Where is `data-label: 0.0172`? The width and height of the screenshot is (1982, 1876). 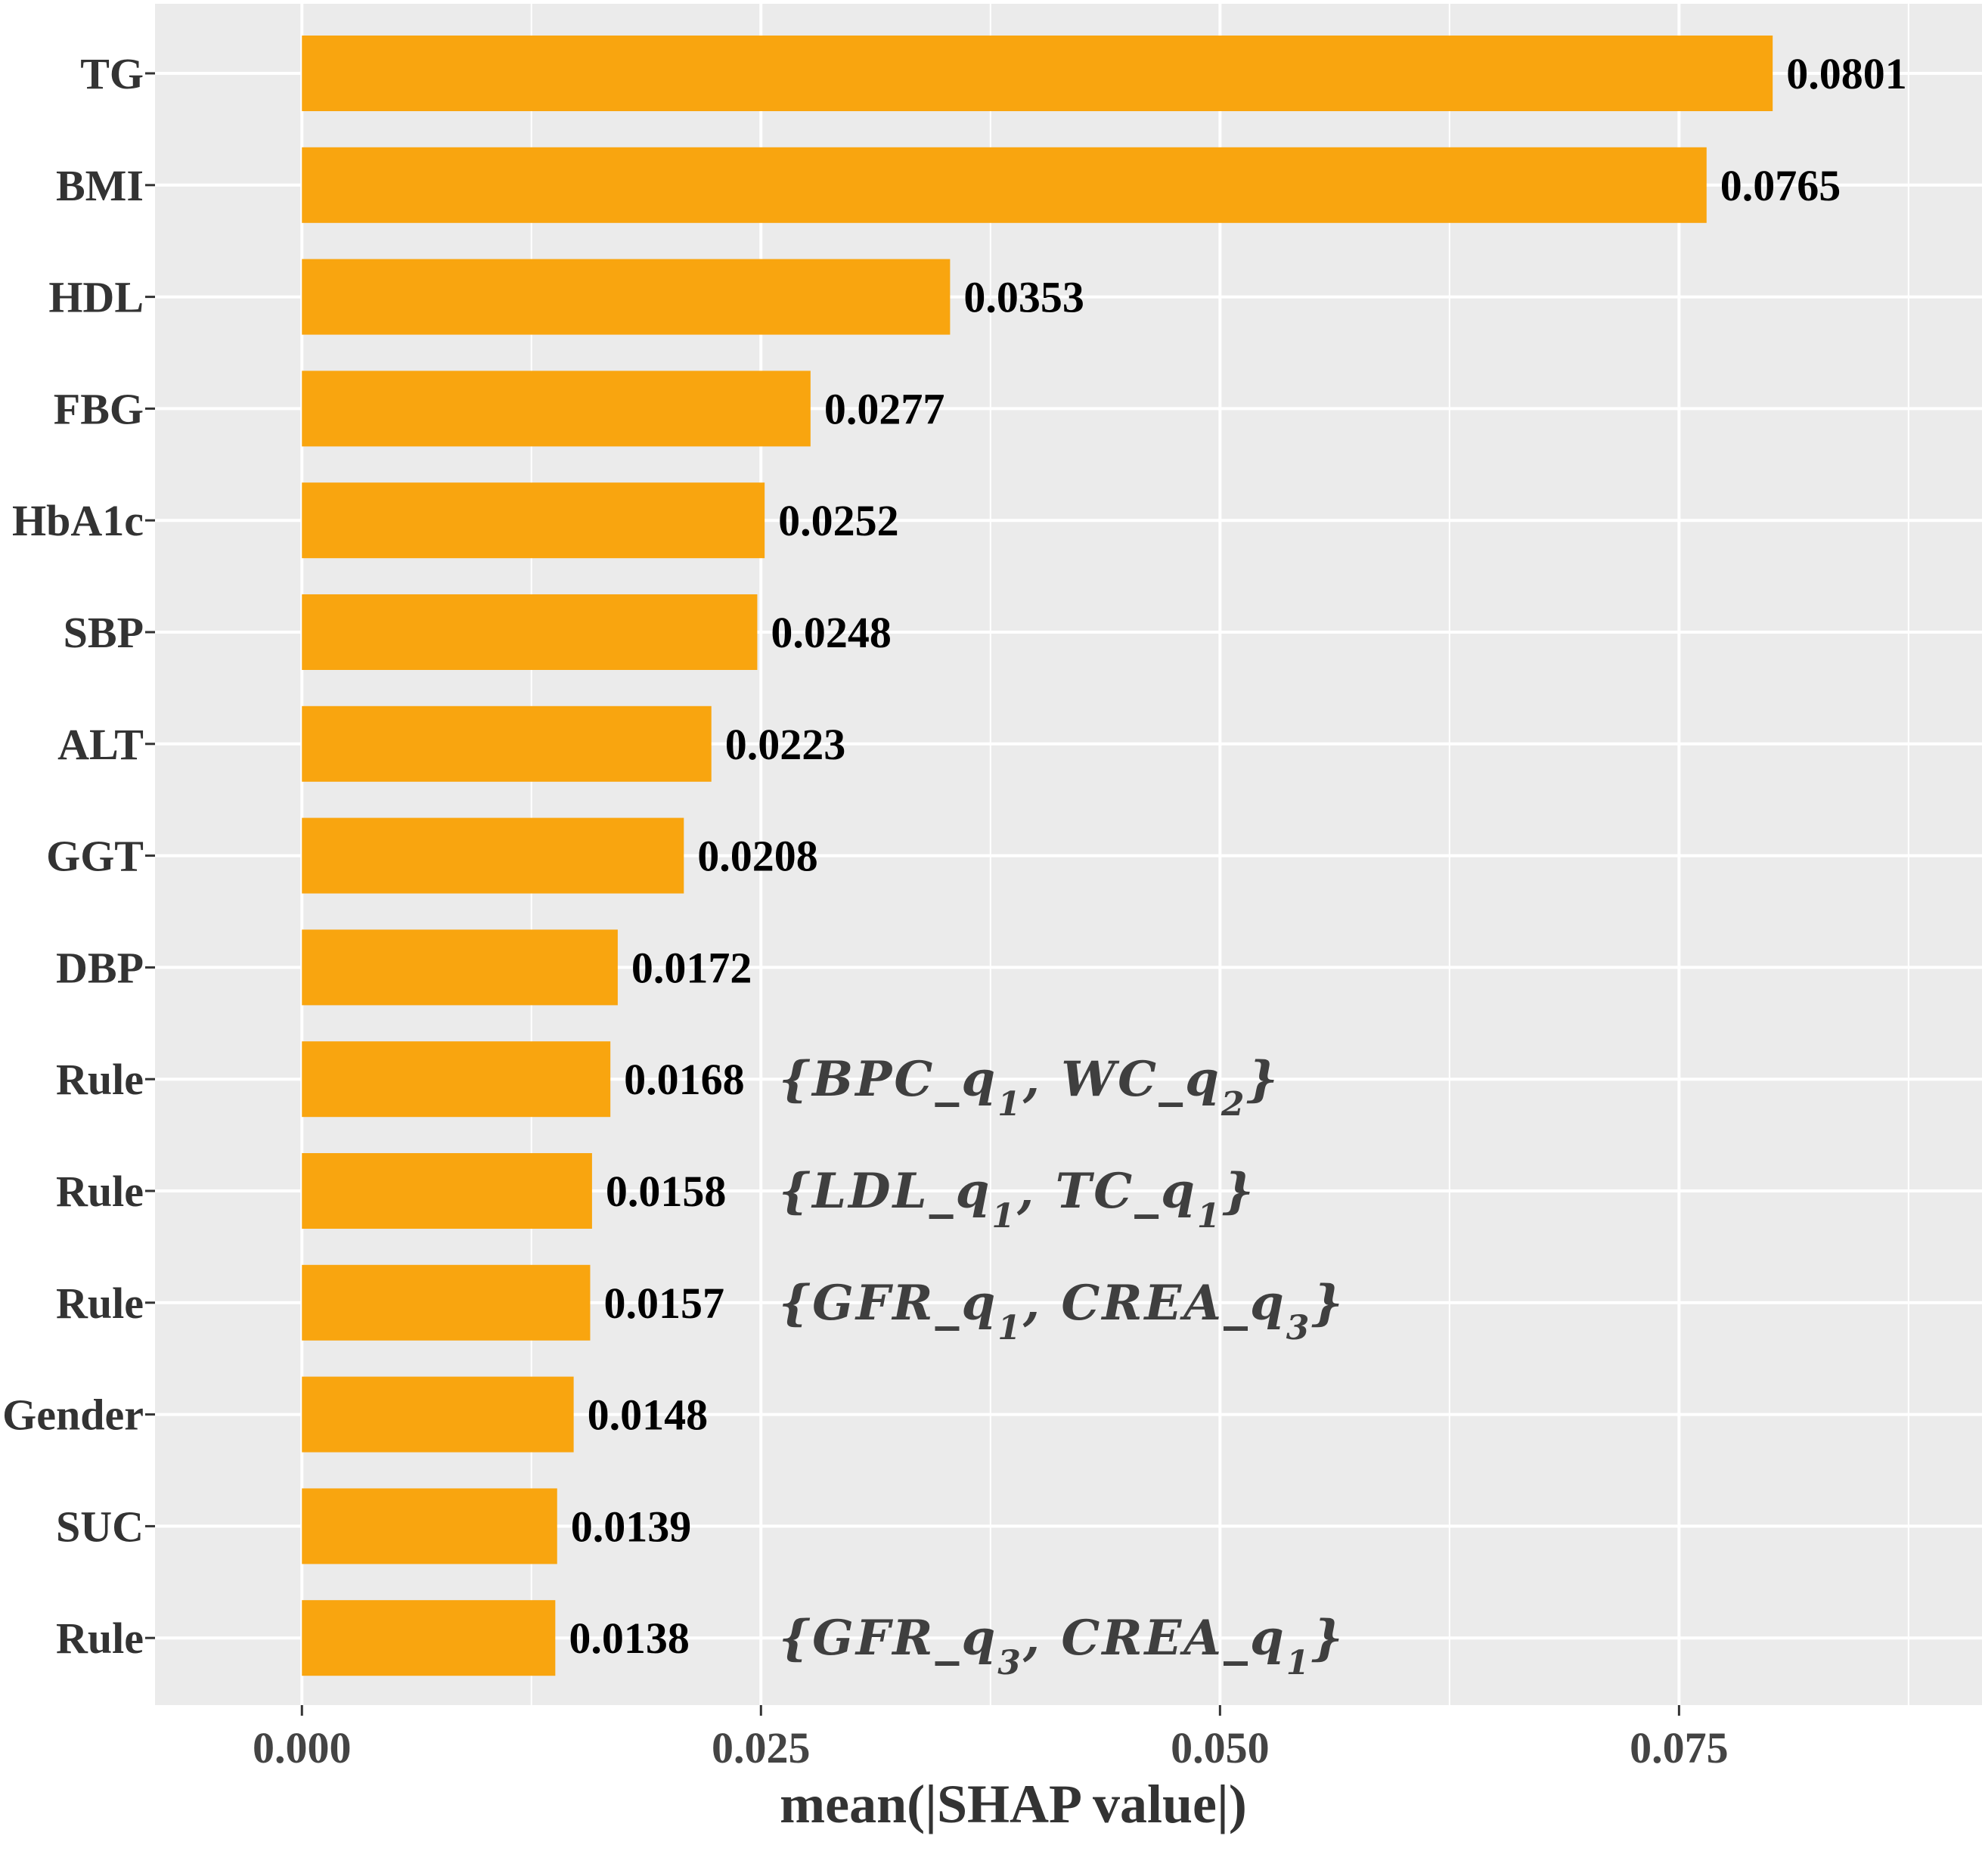
data-label: 0.0172 is located at coordinates (692, 967).